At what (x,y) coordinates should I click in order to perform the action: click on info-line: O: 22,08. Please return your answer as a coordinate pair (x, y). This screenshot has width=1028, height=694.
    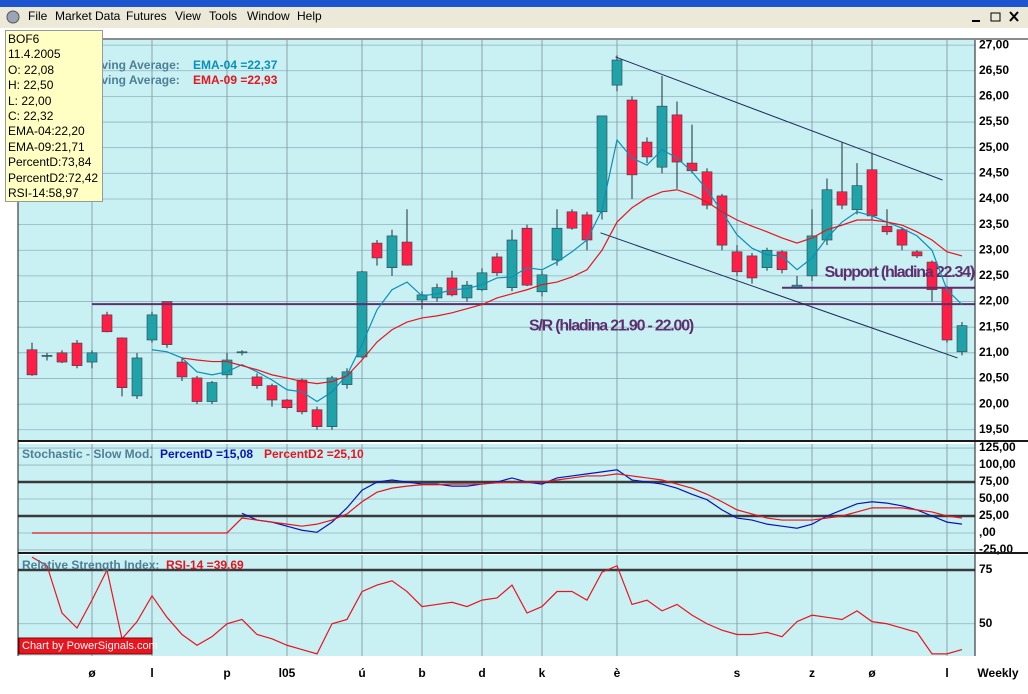
    Looking at the image, I should click on (31, 69).